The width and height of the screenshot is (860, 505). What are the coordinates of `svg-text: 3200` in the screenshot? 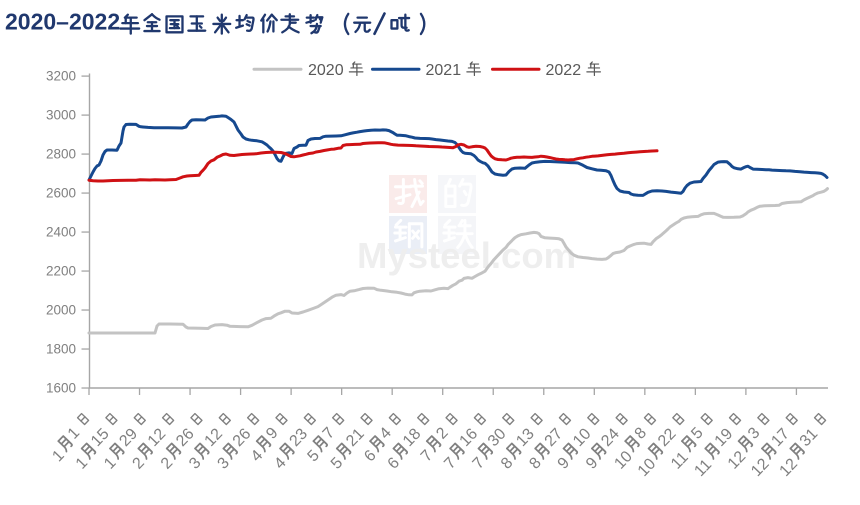 It's located at (61, 76).